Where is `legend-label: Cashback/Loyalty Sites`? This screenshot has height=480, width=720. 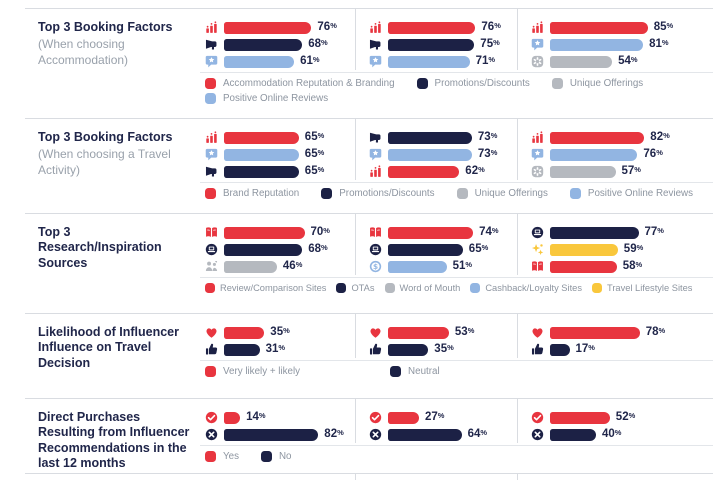 legend-label: Cashback/Loyalty Sites is located at coordinates (533, 288).